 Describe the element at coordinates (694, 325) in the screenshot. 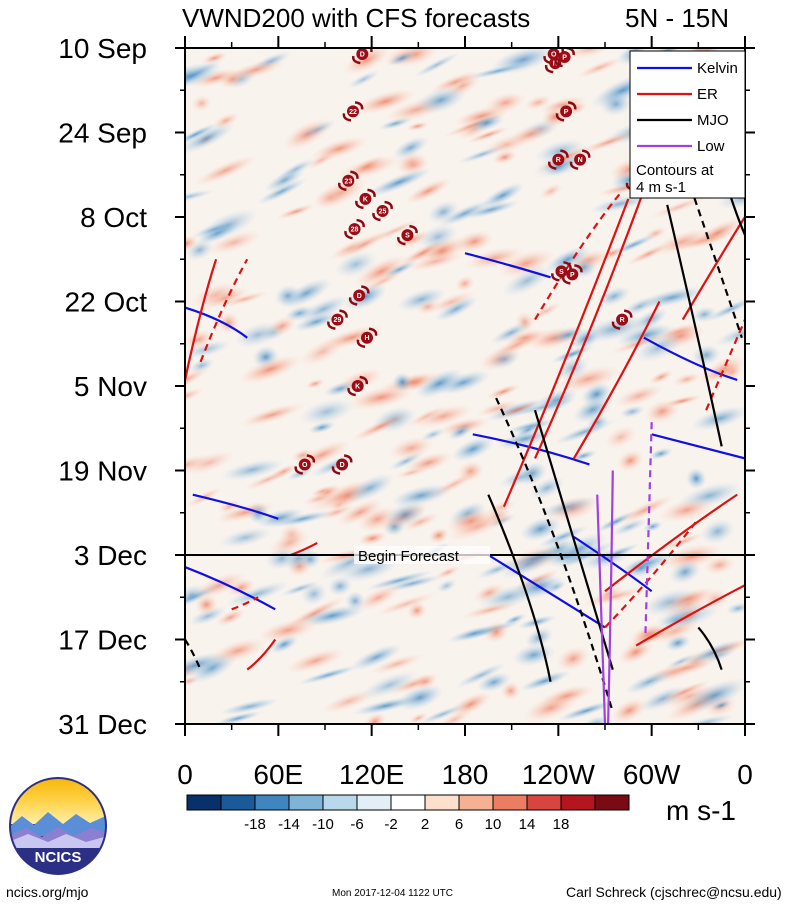

I see `contour-mjo` at that location.